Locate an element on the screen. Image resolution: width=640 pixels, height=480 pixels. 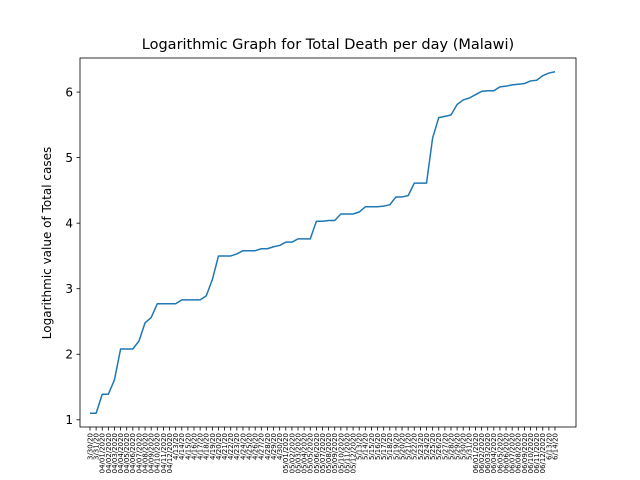
x-tick-label: 4/19/20 is located at coordinates (213, 446).